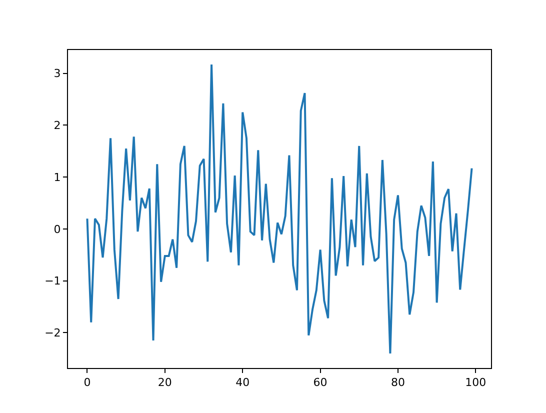 The height and width of the screenshot is (413, 546). I want to click on x-tick-label: 0, so click(87, 383).